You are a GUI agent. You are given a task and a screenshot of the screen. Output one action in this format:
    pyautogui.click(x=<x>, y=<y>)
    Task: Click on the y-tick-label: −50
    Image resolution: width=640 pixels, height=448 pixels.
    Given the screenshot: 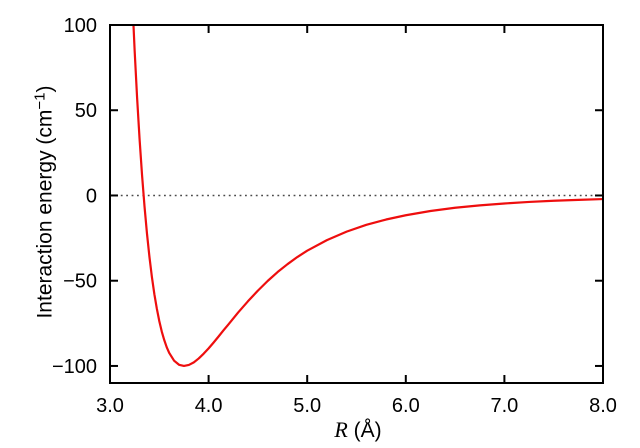 What is the action you would take?
    pyautogui.click(x=80, y=282)
    